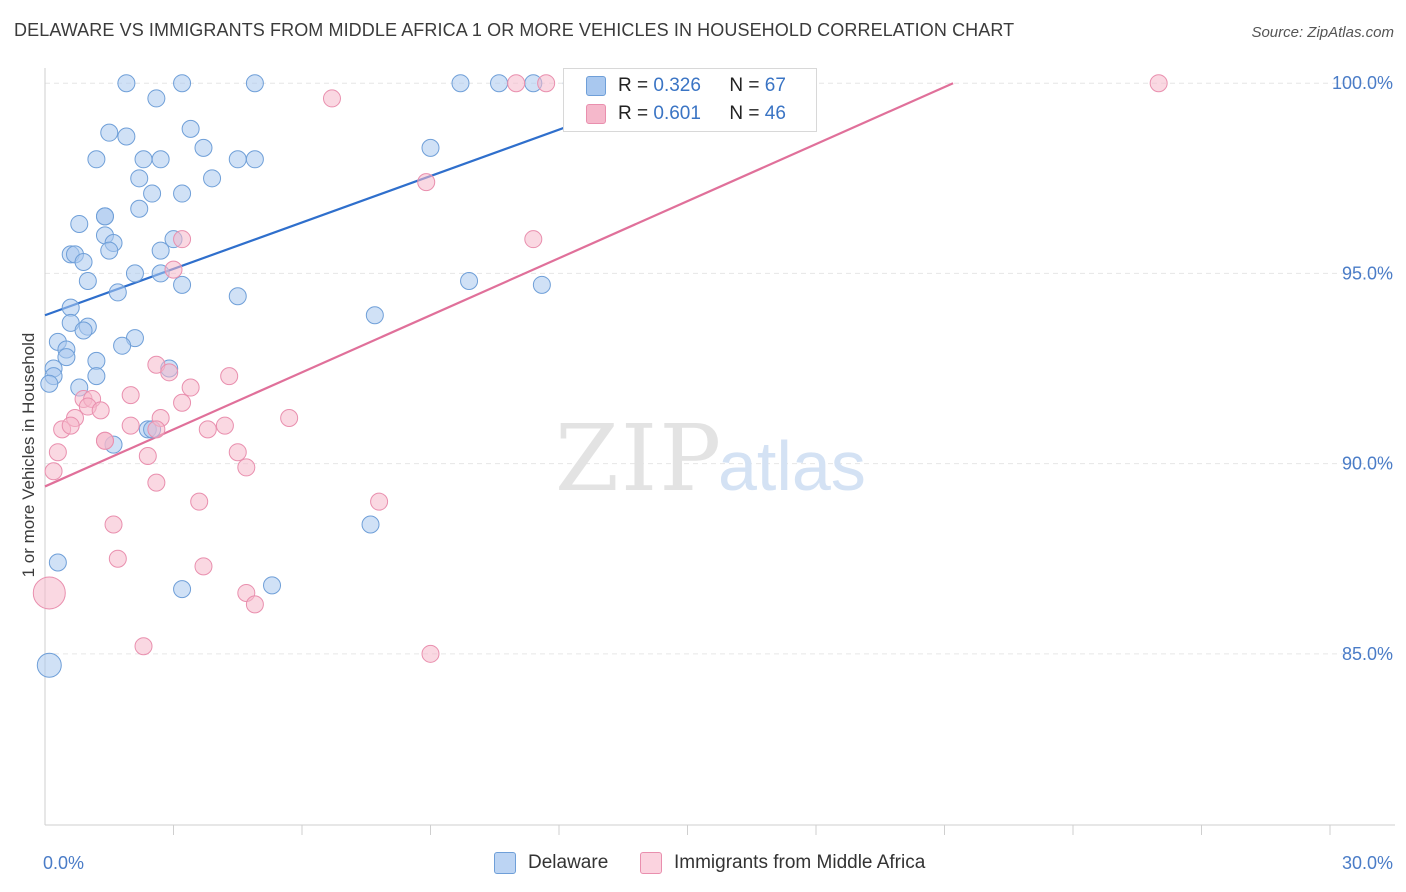 This screenshot has height=892, width=1406. I want to click on legend-row-immigrants: R = 0.601 N = 46, so click(686, 114).